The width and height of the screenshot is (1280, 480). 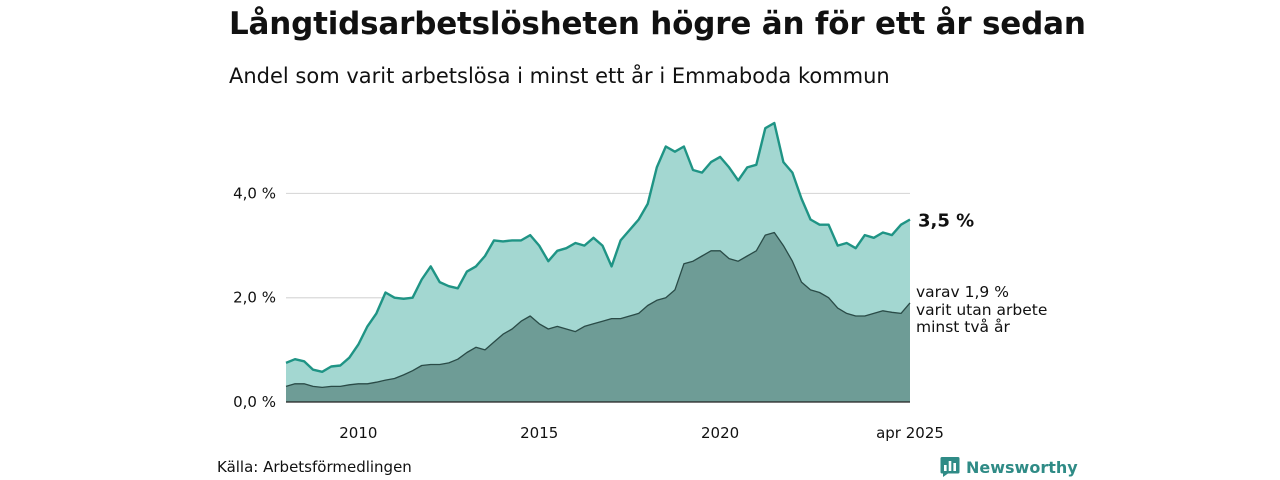 What do you see at coordinates (254, 402) in the screenshot?
I see `y-tick-label: 0,0 %` at bounding box center [254, 402].